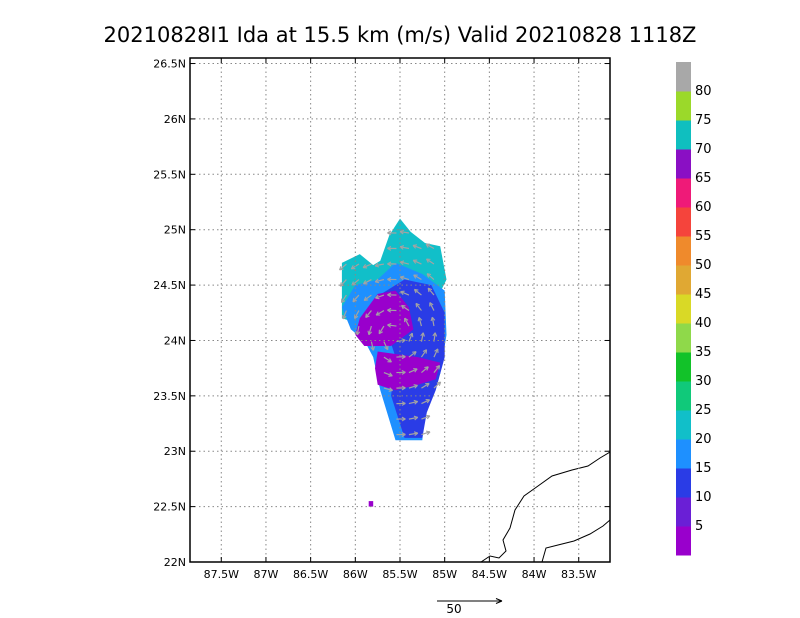 Image resolution: width=800 pixels, height=618 pixels. Describe the element at coordinates (453, 609) in the screenshot. I see `reference-vector-label: 50` at that location.